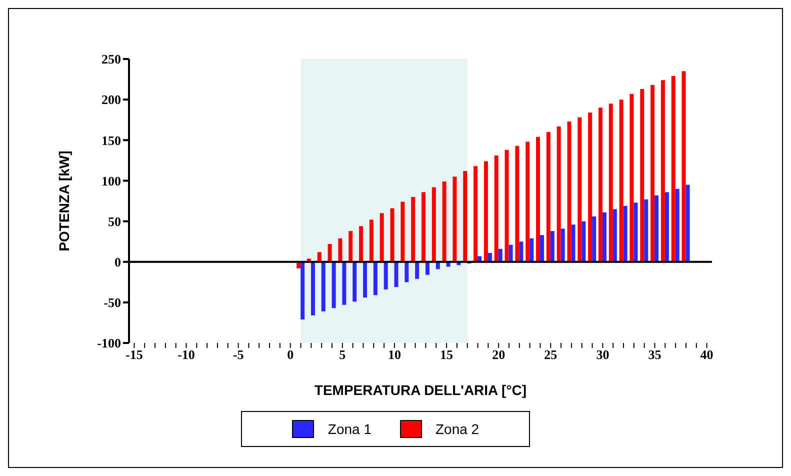 The image size is (791, 476). Describe the element at coordinates (603, 354) in the screenshot. I see `x-tick-label: 30` at that location.